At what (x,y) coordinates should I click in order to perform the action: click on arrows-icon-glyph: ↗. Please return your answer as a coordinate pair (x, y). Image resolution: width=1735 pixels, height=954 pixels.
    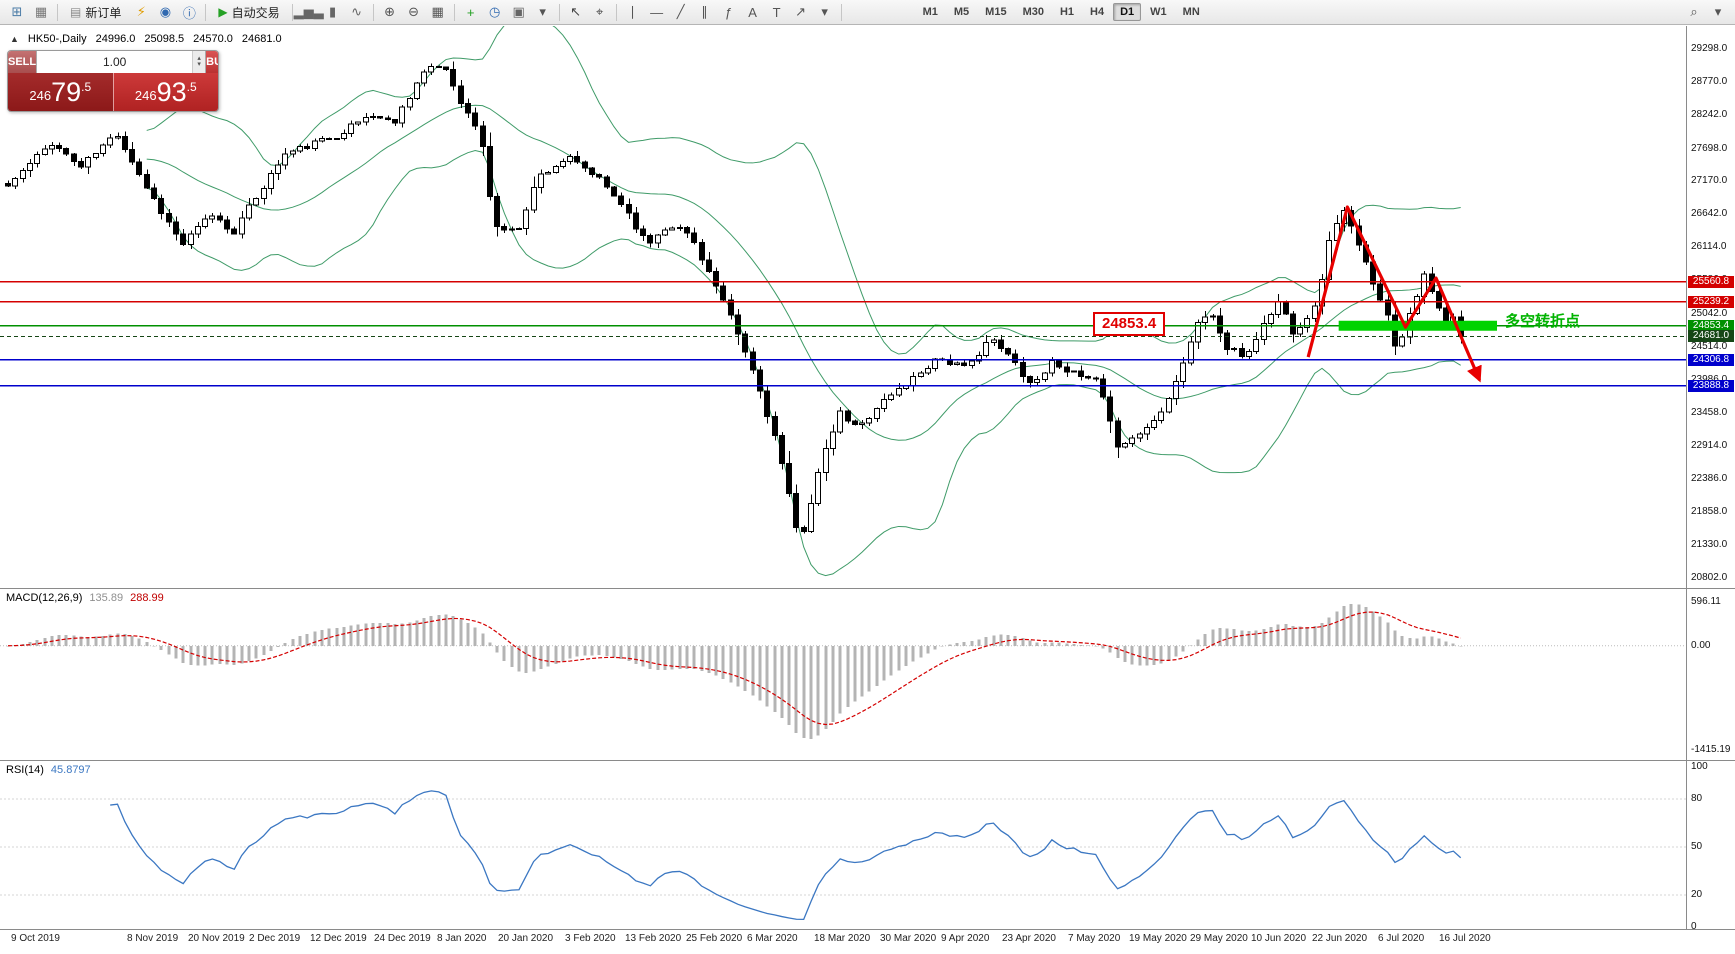
    Looking at the image, I should click on (801, 11).